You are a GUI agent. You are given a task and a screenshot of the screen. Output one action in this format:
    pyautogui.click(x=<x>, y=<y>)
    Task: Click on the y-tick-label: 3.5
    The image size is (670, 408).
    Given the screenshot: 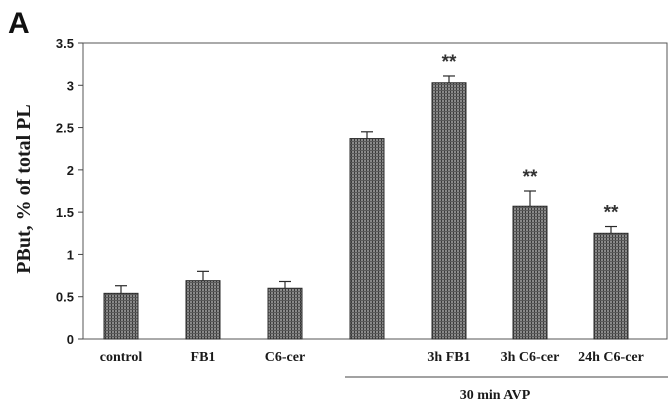 What is the action you would take?
    pyautogui.click(x=65, y=43)
    